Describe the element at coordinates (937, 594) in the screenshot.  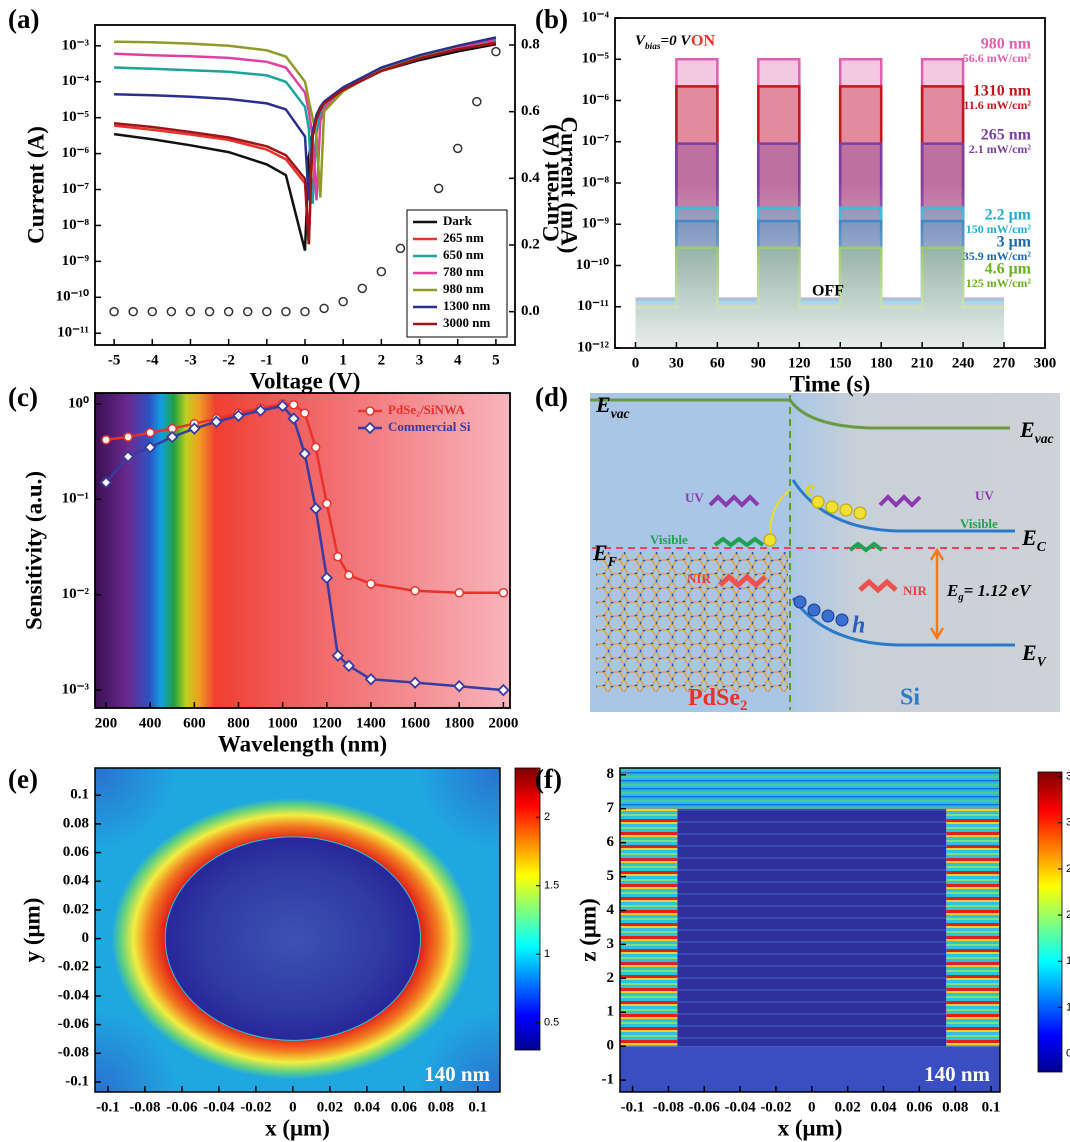
I see `gap-arrow` at that location.